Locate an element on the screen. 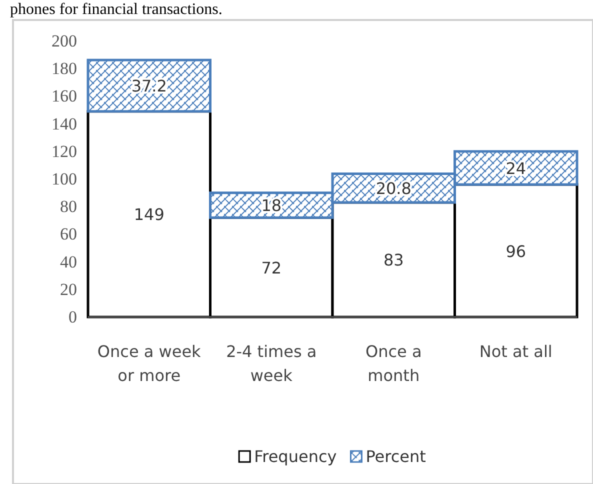 The width and height of the screenshot is (593, 484). y-tick-label: 60 is located at coordinates (68, 234).